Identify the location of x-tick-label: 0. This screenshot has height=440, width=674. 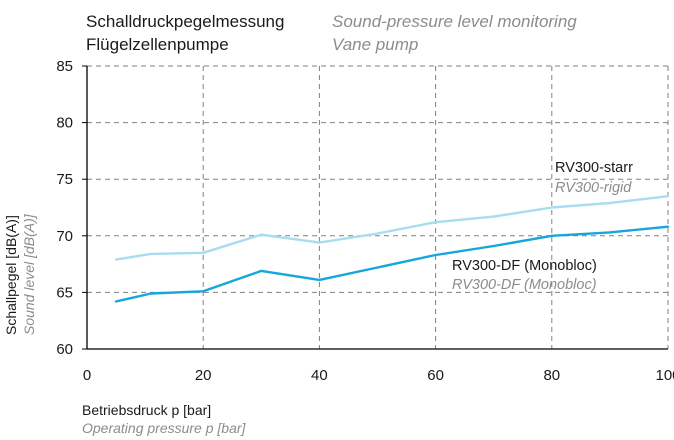
(87, 375).